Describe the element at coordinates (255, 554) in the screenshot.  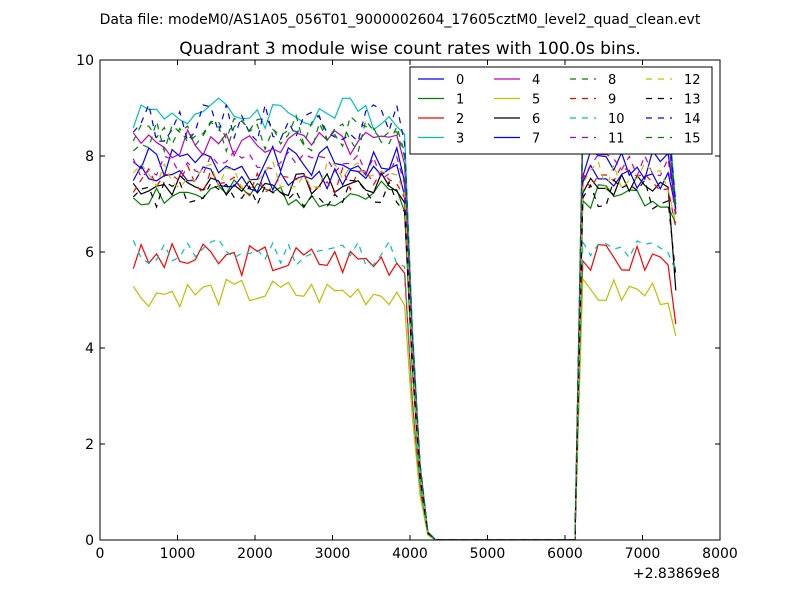
I see `x-tick-label: 2000` at that location.